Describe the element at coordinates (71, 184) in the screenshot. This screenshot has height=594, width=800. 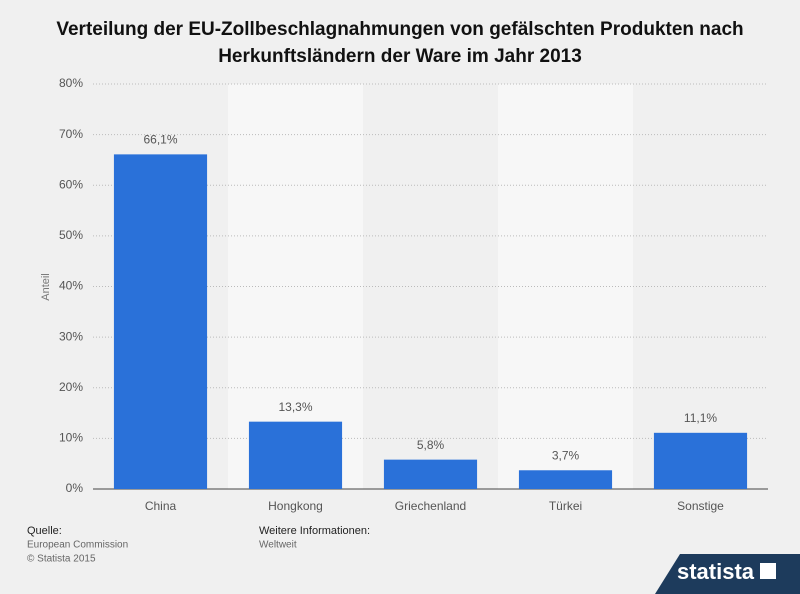
I see `y-tick-label: 60%` at that location.